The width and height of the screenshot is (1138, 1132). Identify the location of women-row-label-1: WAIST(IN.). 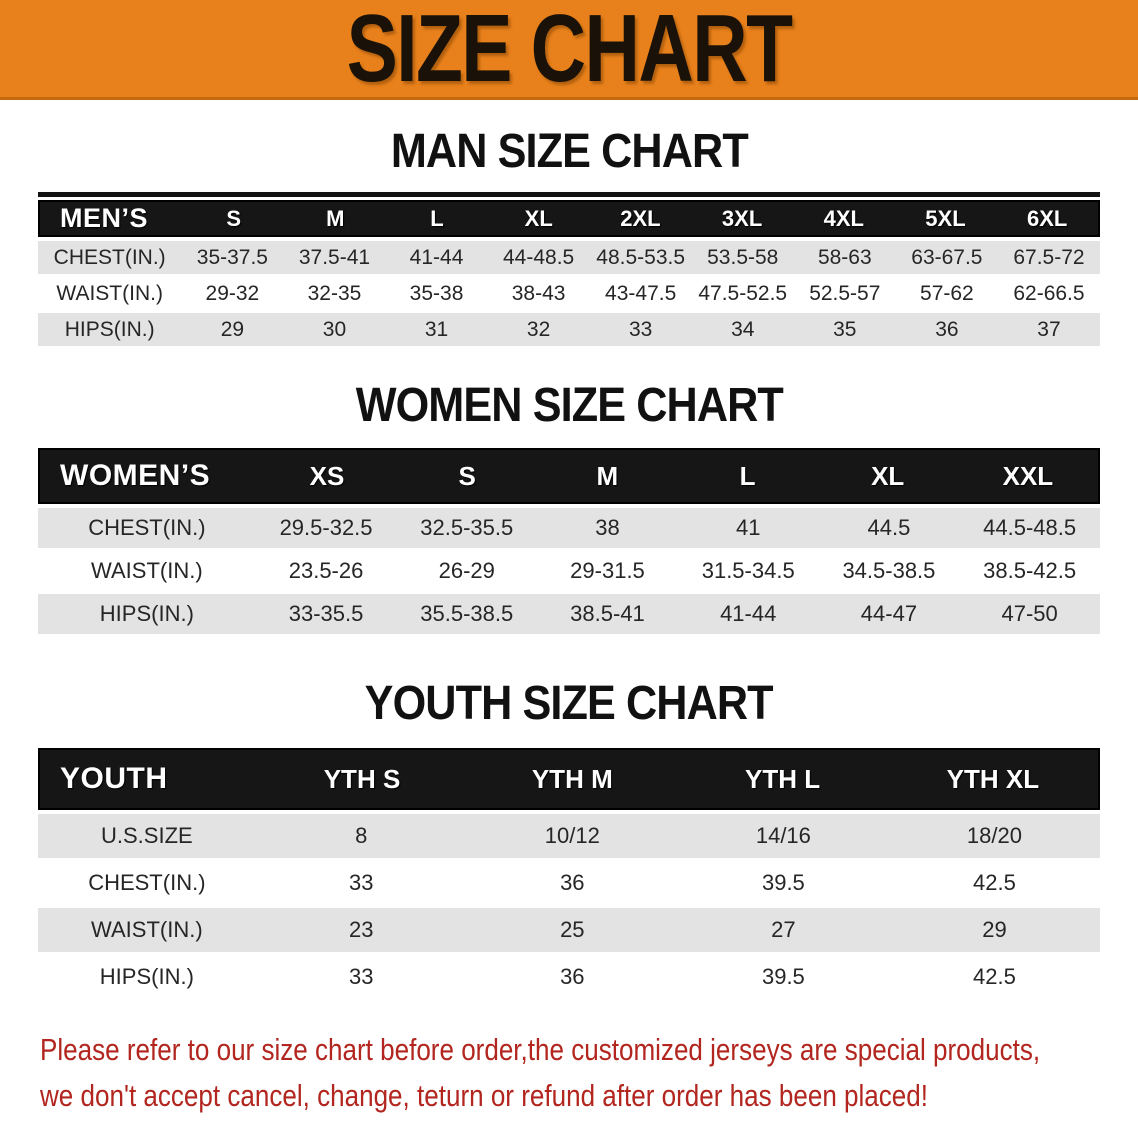
(147, 570).